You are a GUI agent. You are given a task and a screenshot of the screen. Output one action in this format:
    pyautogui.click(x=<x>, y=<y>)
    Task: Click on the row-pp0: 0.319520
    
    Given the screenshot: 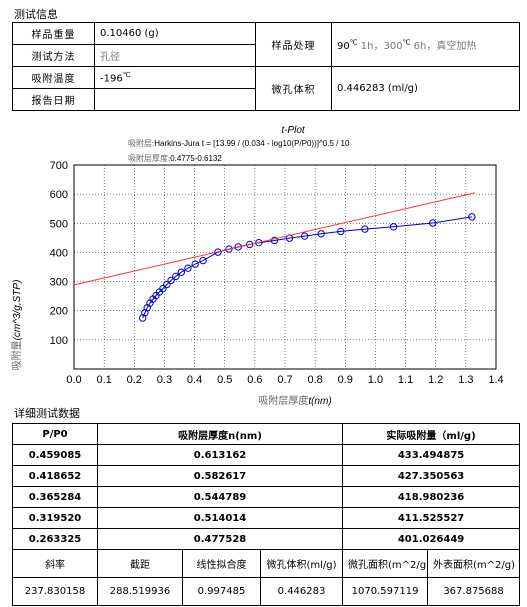 What is the action you would take?
    pyautogui.click(x=55, y=518)
    